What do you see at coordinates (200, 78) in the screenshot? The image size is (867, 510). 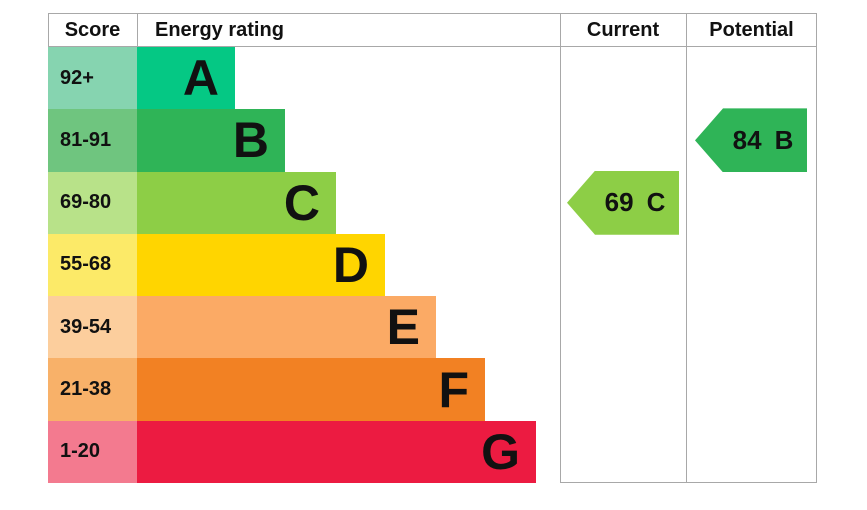 I see `band-letter: A` at bounding box center [200, 78].